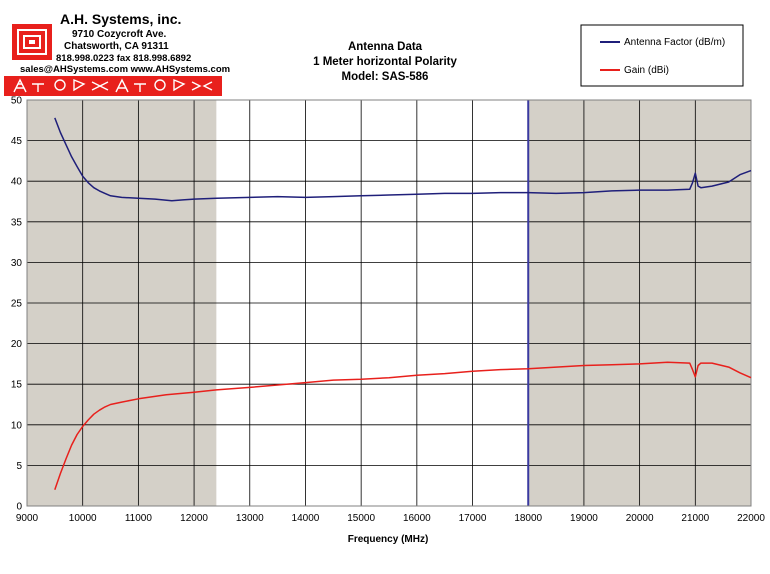  I want to click on y-tick-label-50: 50, so click(17, 101).